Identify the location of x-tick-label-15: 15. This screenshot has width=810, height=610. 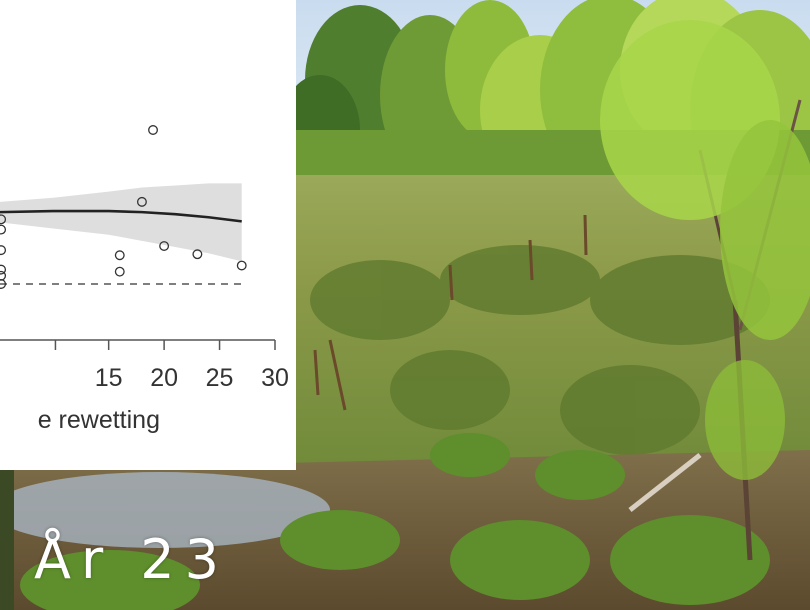
(109, 378).